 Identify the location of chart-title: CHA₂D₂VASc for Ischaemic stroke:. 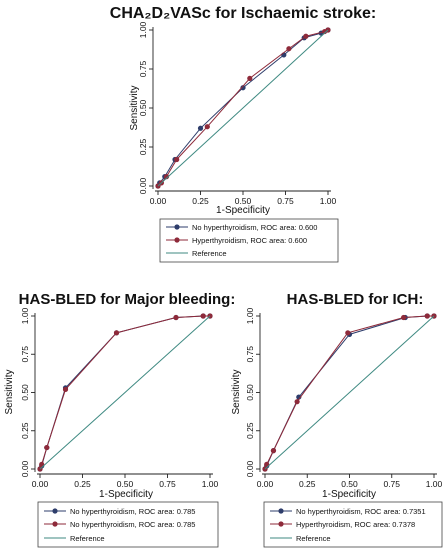
(243, 13).